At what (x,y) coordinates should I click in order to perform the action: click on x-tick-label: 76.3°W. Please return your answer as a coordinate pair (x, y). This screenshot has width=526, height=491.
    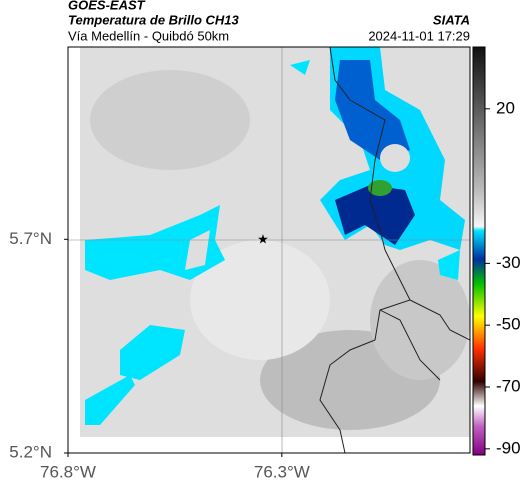
    Looking at the image, I should click on (282, 471).